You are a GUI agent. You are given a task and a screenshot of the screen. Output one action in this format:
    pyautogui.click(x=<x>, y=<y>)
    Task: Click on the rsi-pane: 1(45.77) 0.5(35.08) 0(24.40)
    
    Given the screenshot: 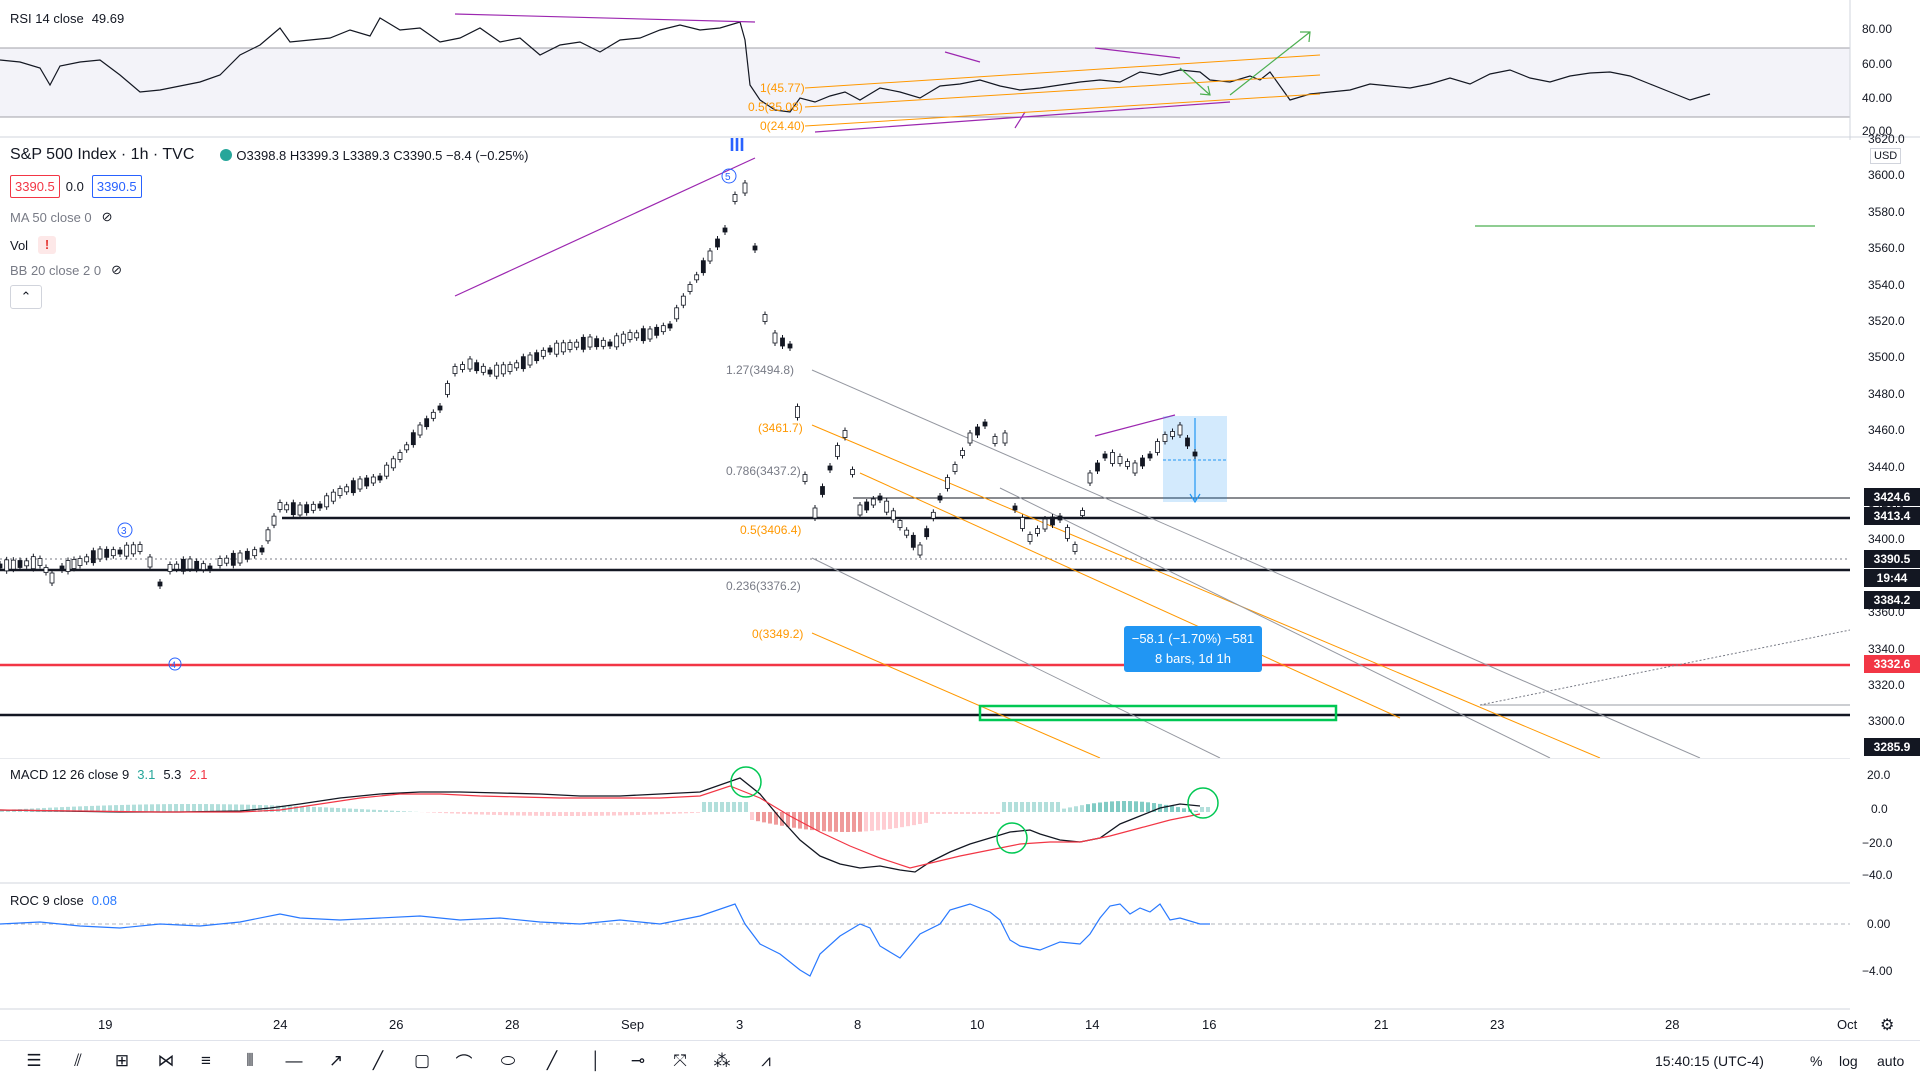 What is the action you would take?
    pyautogui.click(x=960, y=70)
    